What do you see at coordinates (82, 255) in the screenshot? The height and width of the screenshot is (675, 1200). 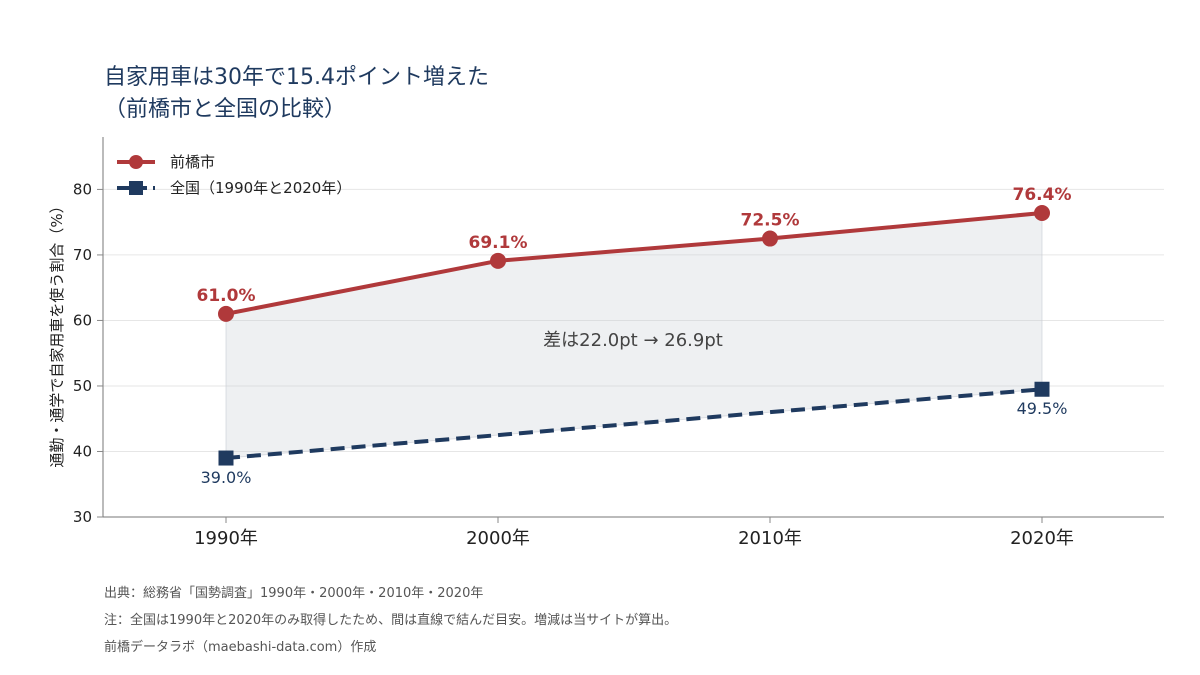 I see `y-tick-label: 70` at bounding box center [82, 255].